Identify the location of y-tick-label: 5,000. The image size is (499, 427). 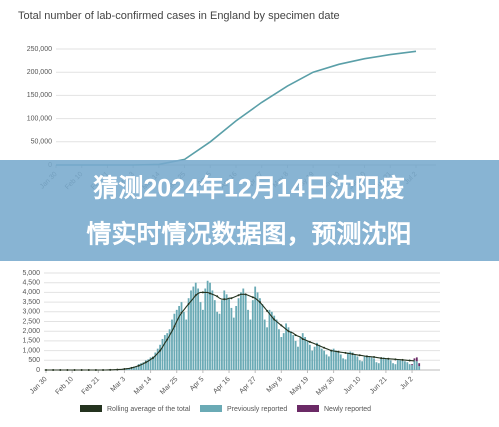
(31, 273).